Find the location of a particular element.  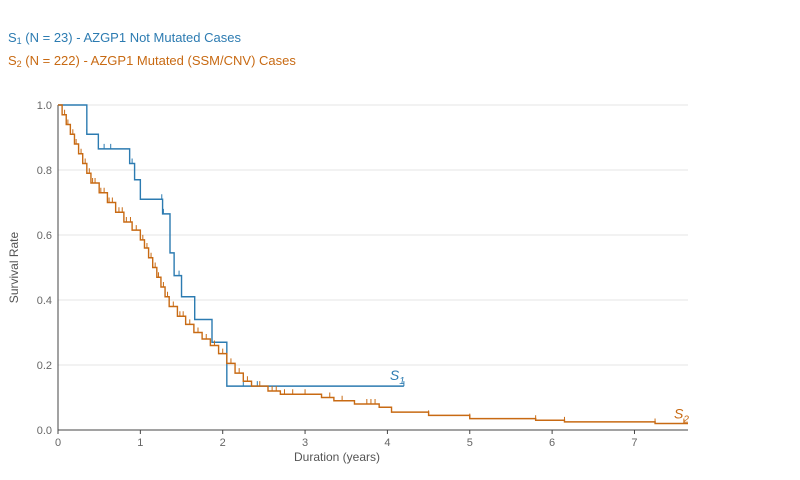

legend-s2-sub: 2 is located at coordinates (19, 64).